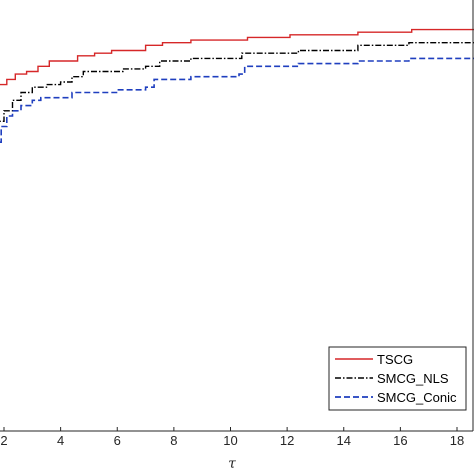 This screenshot has width=474, height=474. Describe the element at coordinates (117, 440) in the screenshot. I see `x-tick-label: 6` at that location.